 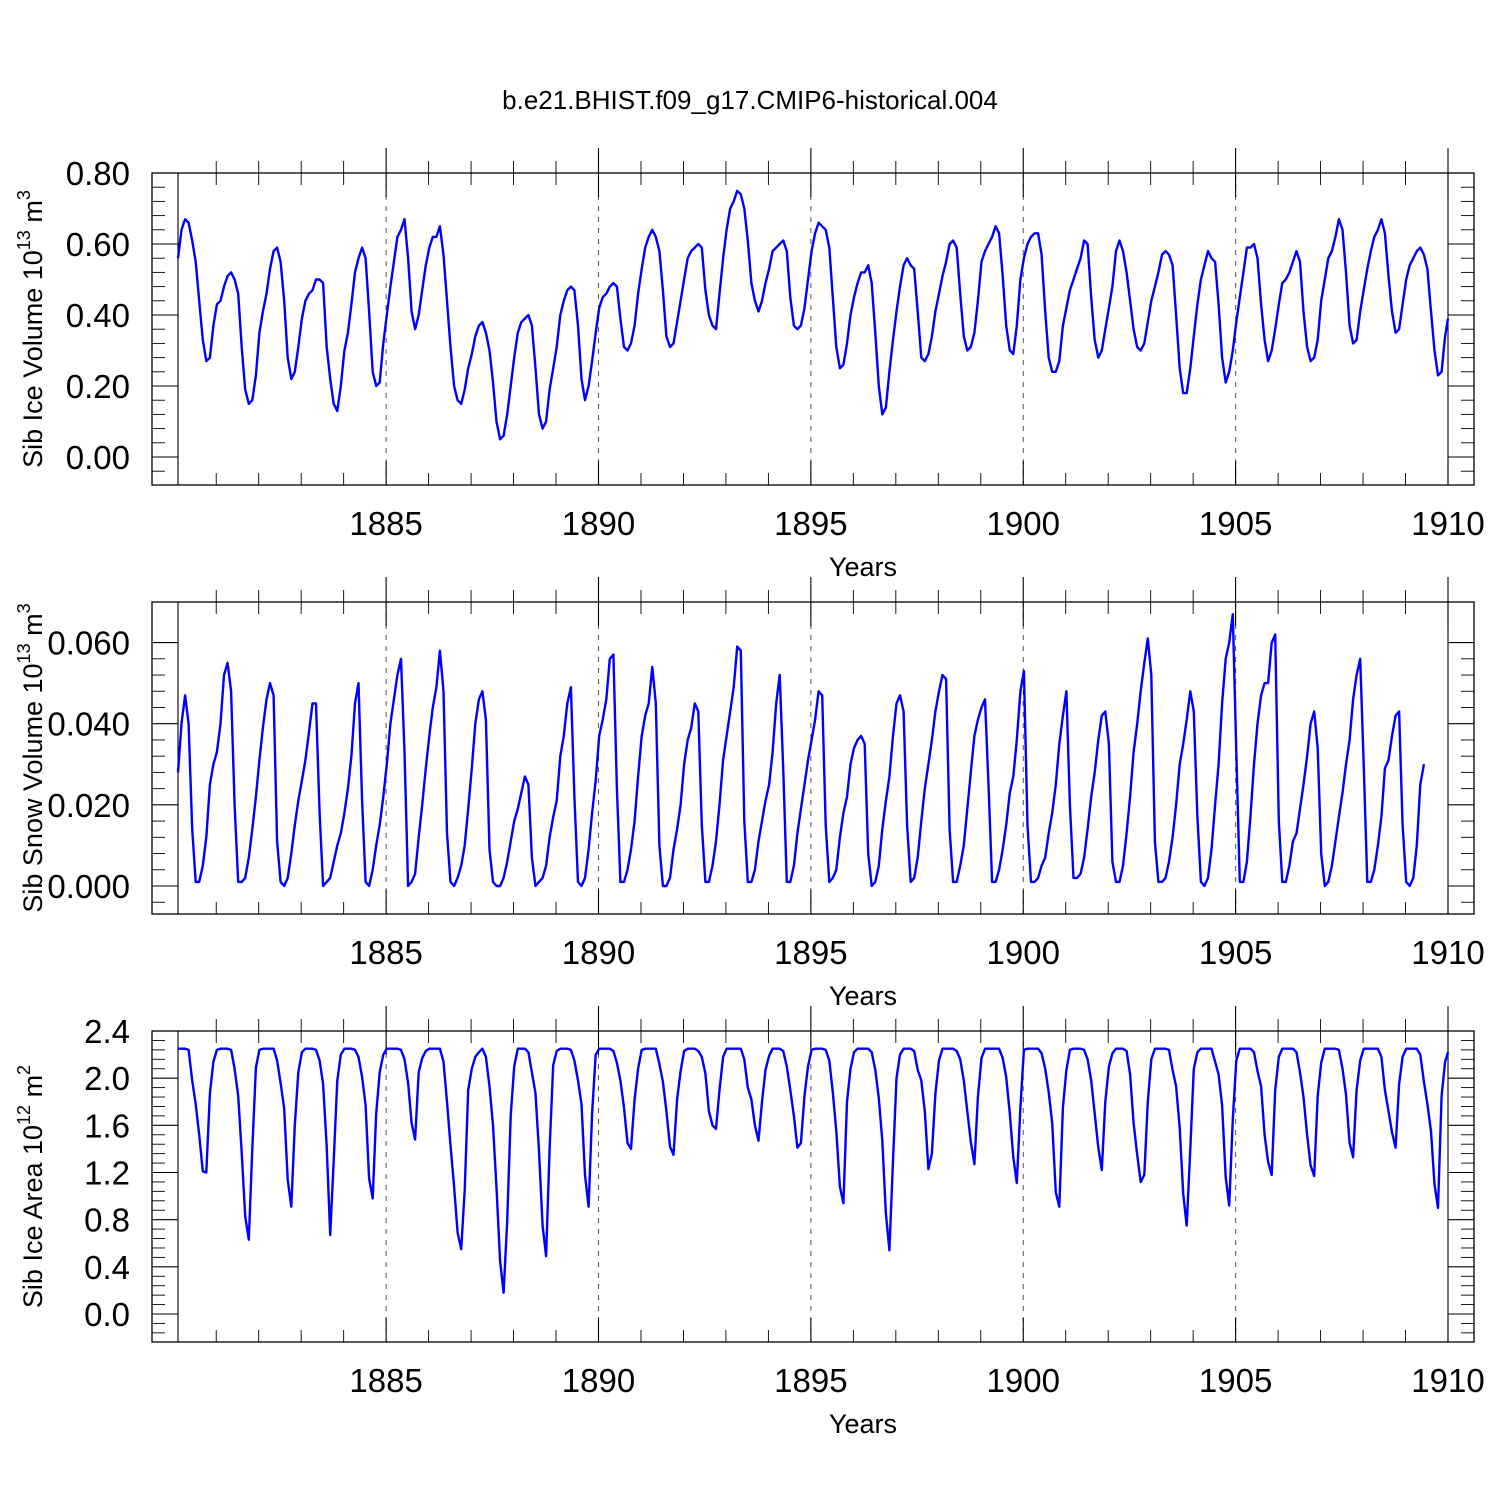 I want to click on y-tick-label: 0.040, so click(x=88, y=724).